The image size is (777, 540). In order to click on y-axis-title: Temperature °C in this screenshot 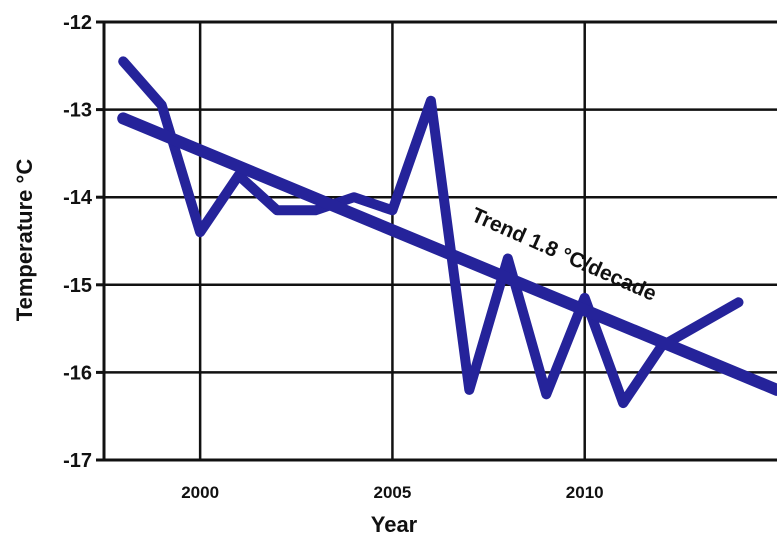, I will do `click(24, 240)`.